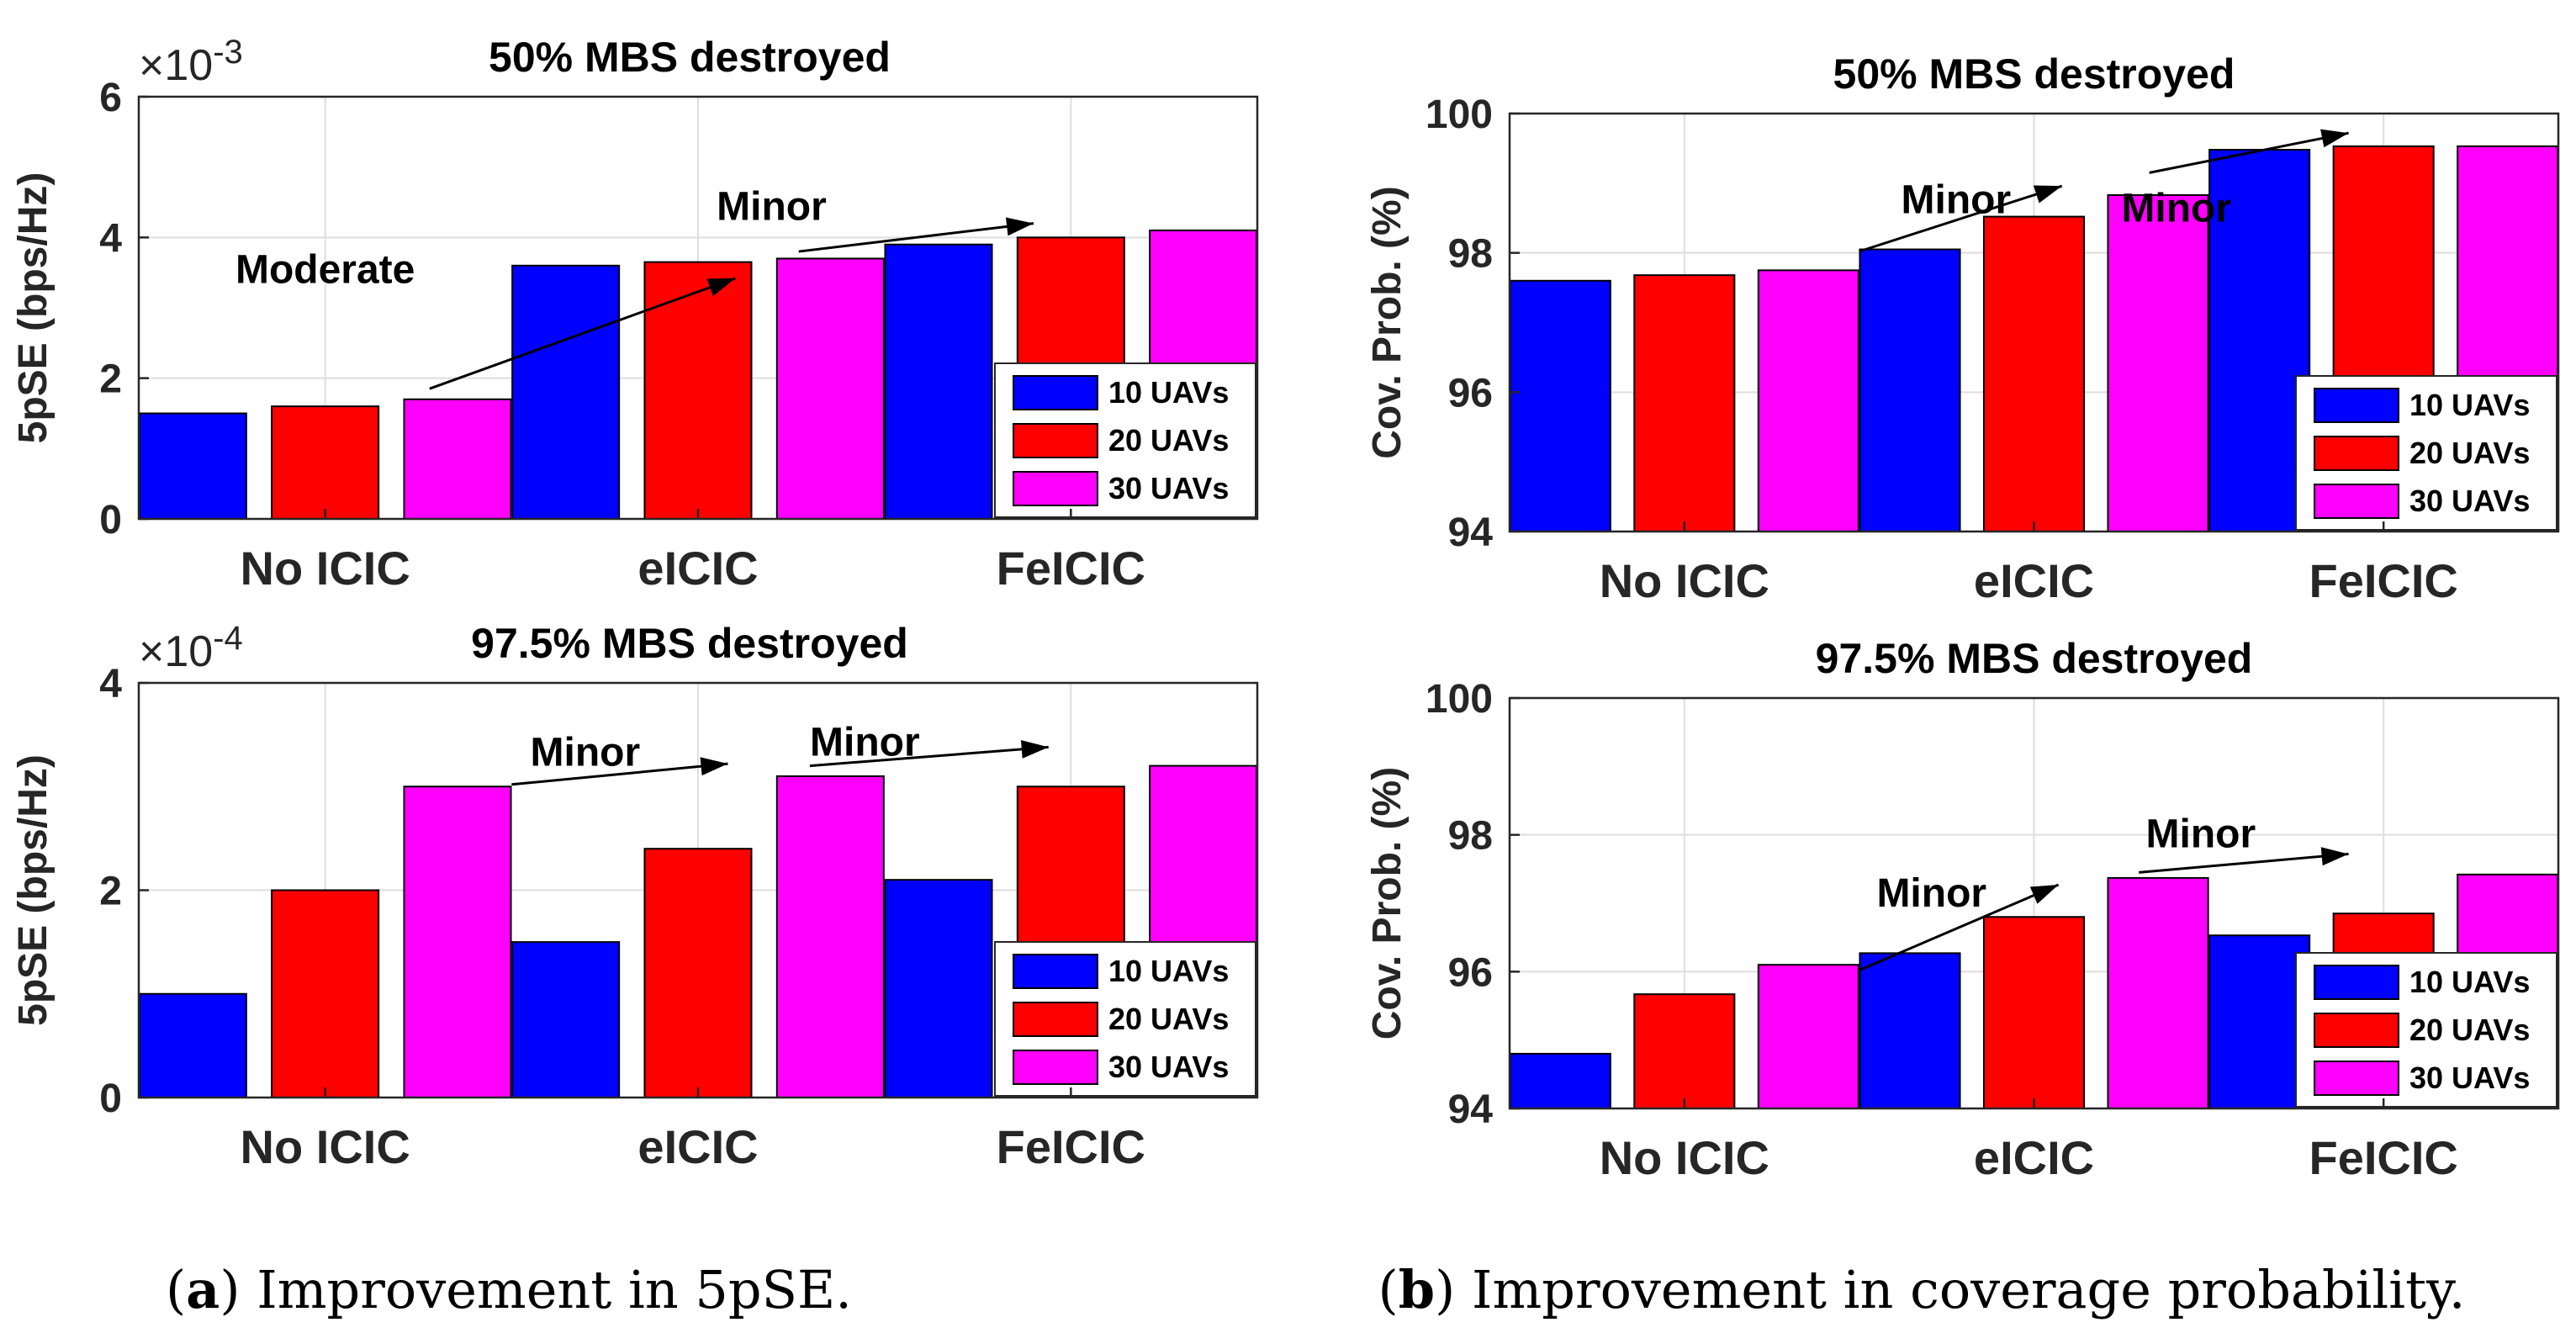 The width and height of the screenshot is (2576, 1333). Describe the element at coordinates (191, 648) in the screenshot. I see `exponent-label: ×10⁻⁴` at that location.